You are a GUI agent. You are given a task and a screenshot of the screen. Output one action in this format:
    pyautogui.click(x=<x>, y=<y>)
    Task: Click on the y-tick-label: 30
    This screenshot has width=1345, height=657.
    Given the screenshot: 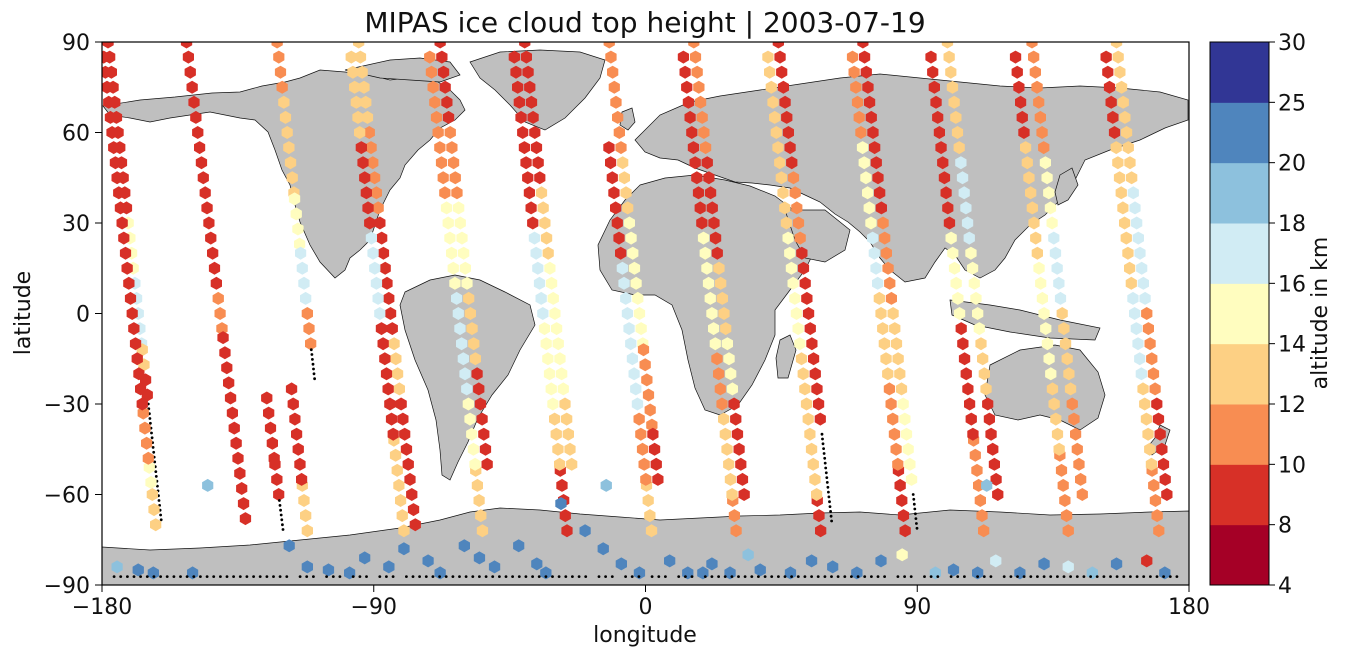 What is the action you would take?
    pyautogui.click(x=76, y=224)
    